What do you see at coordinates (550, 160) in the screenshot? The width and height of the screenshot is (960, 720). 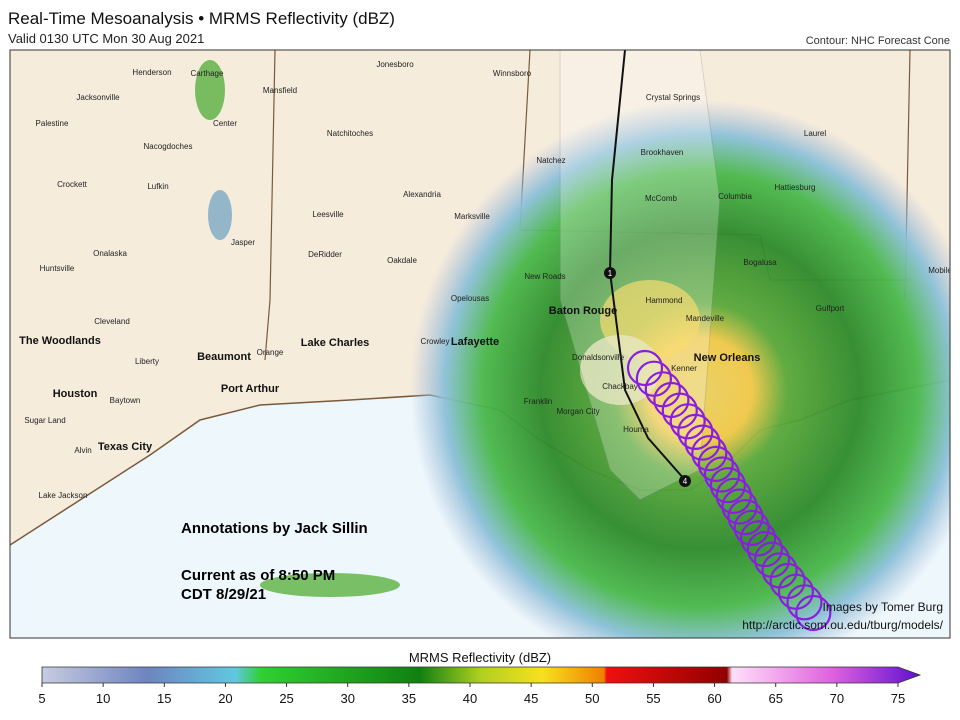 I see `city-label: Natchez` at bounding box center [550, 160].